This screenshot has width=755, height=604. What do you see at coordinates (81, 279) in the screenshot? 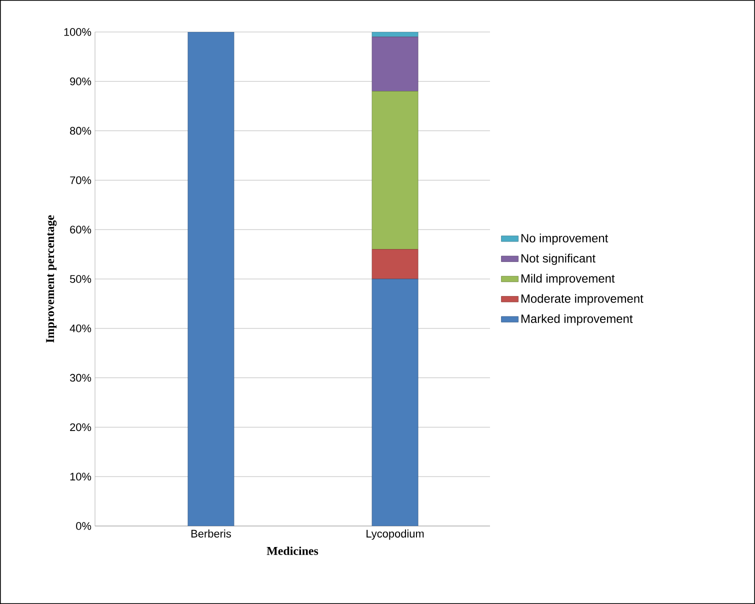
I see `y-tick-label: 50%` at bounding box center [81, 279].